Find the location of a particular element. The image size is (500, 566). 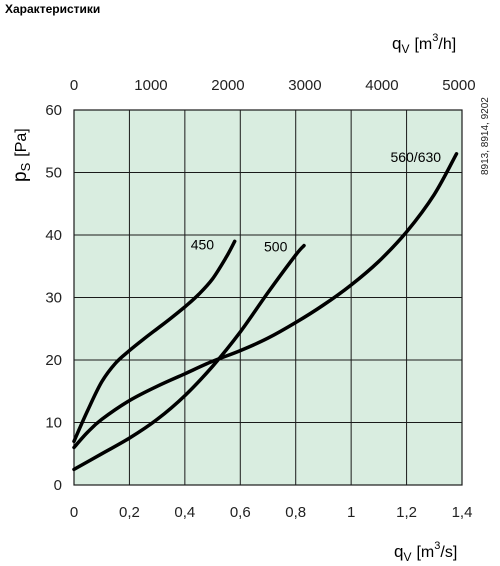

x-tick-label: 0,6 is located at coordinates (240, 512).